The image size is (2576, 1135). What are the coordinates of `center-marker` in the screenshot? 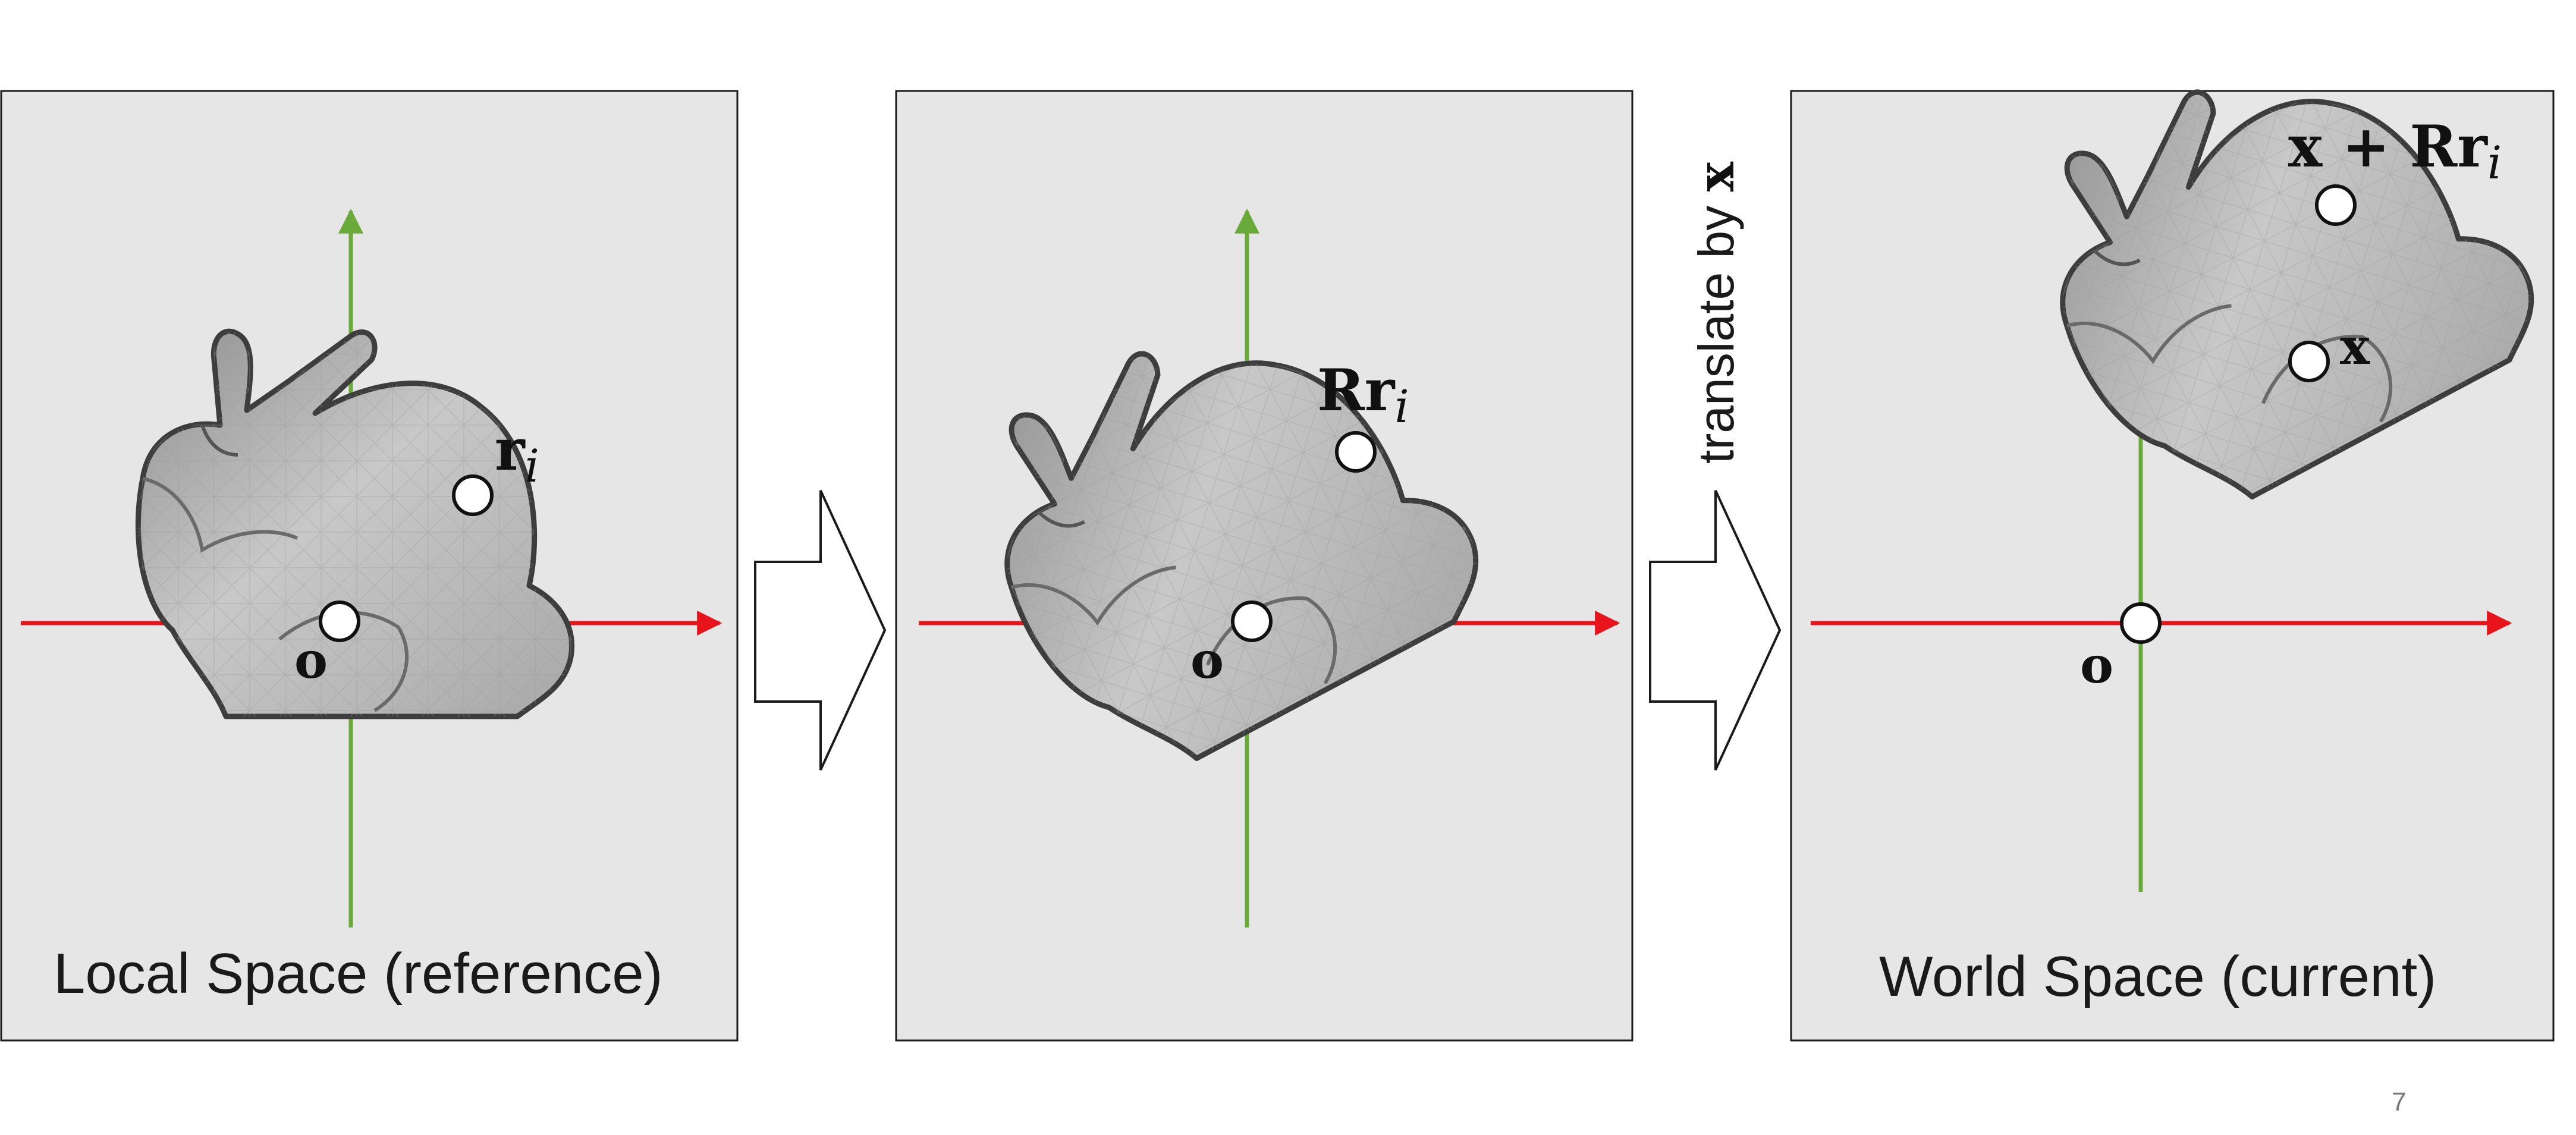 It's located at (2309, 361).